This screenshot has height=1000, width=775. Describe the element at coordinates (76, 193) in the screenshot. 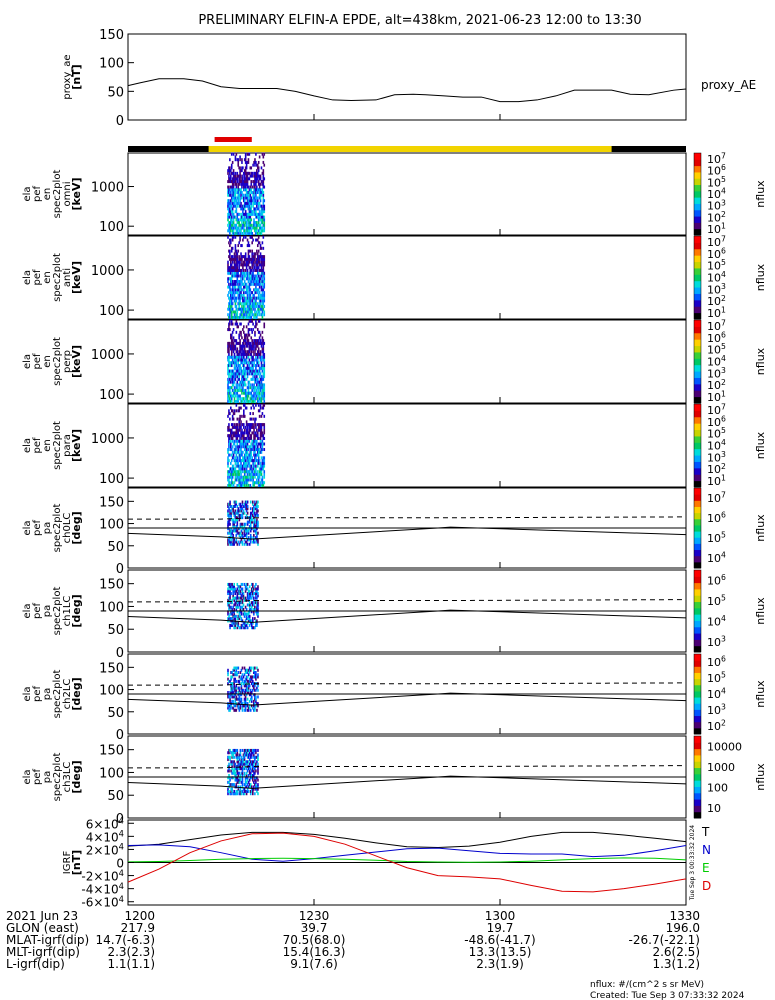

I see `ylabel-line: [keV]` at that location.